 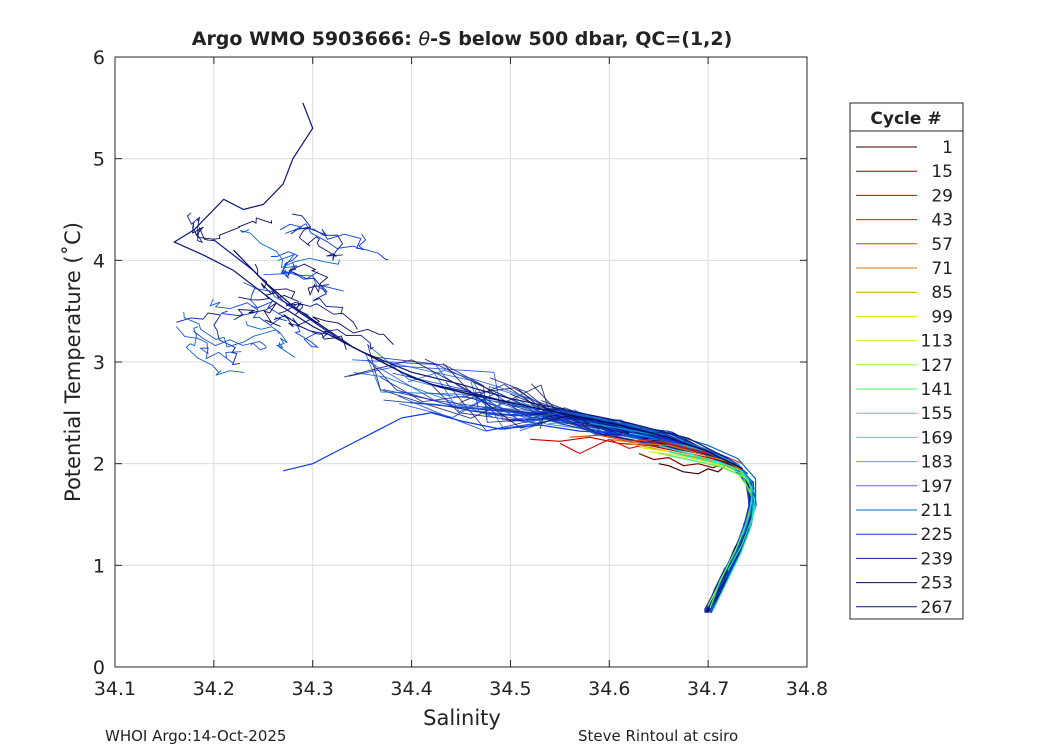 What do you see at coordinates (115, 689) in the screenshot?
I see `x-tick-label: 34.1` at bounding box center [115, 689].